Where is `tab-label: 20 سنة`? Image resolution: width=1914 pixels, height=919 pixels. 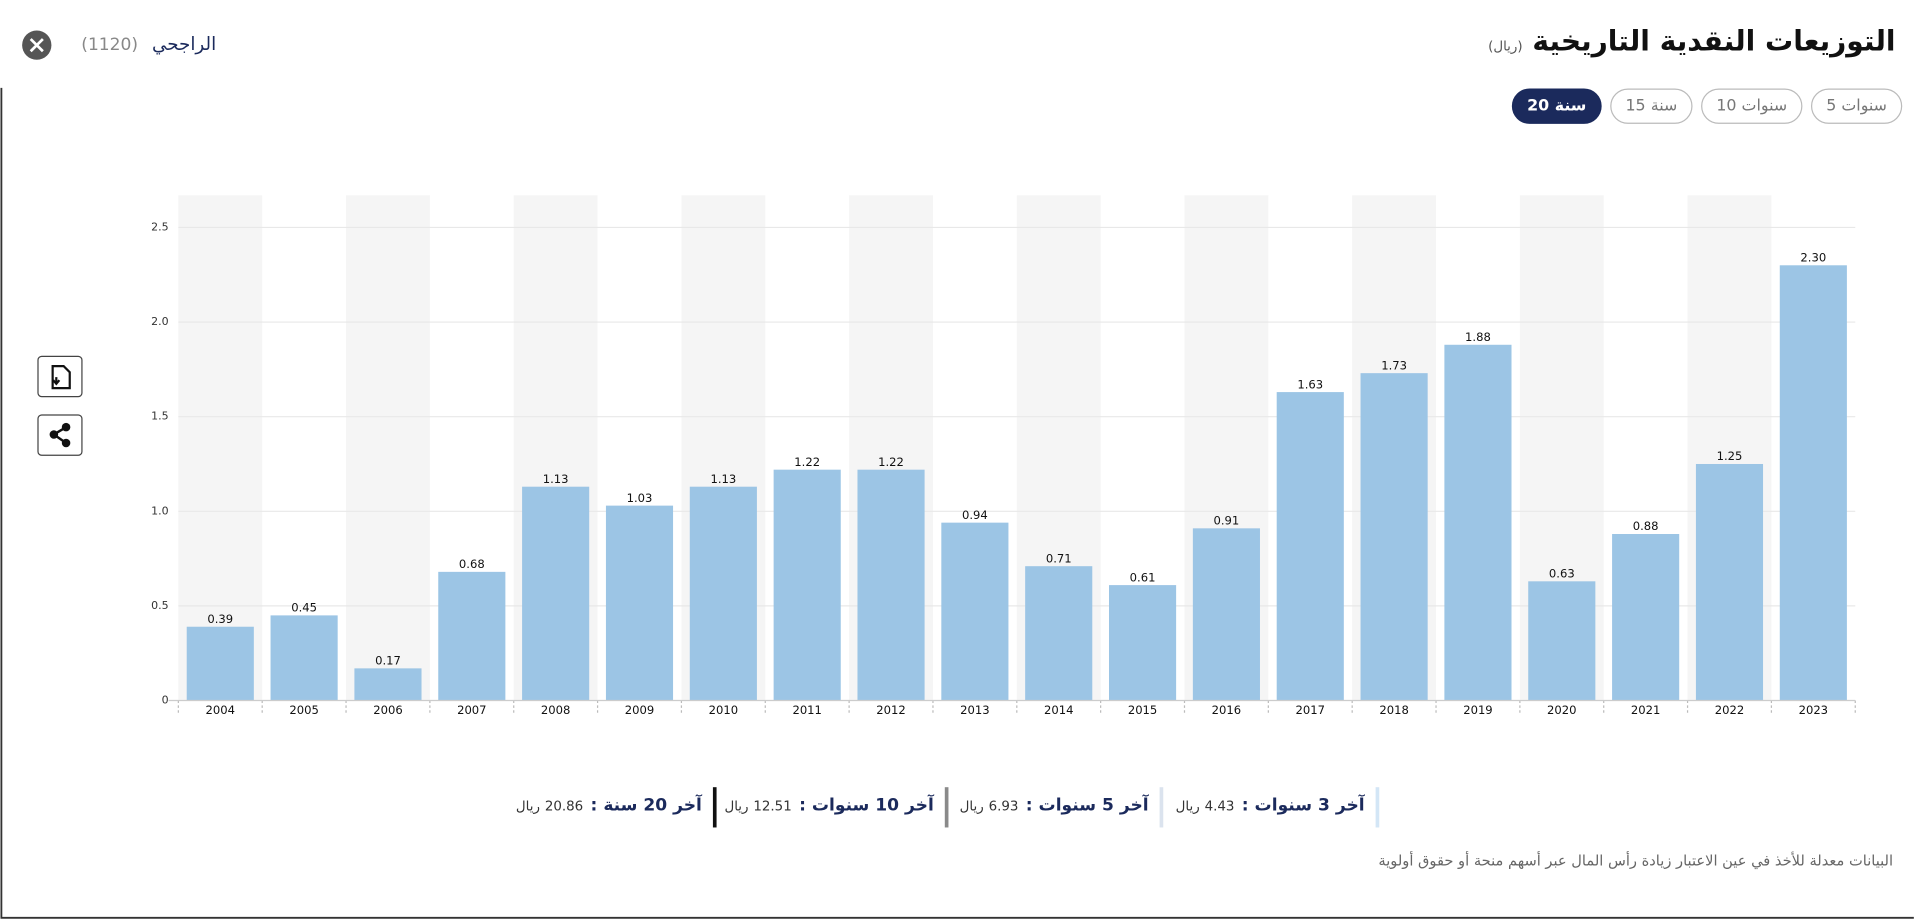
tab-label: 20 سنة is located at coordinates (1556, 105).